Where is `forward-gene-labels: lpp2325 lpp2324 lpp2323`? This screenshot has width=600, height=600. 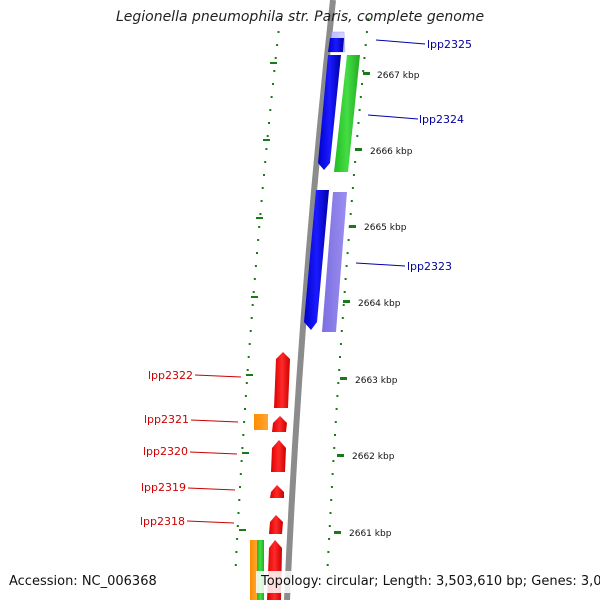
forward-gene-labels: lpp2325 lpp2324 lpp2323 is located at coordinates (413, 155).